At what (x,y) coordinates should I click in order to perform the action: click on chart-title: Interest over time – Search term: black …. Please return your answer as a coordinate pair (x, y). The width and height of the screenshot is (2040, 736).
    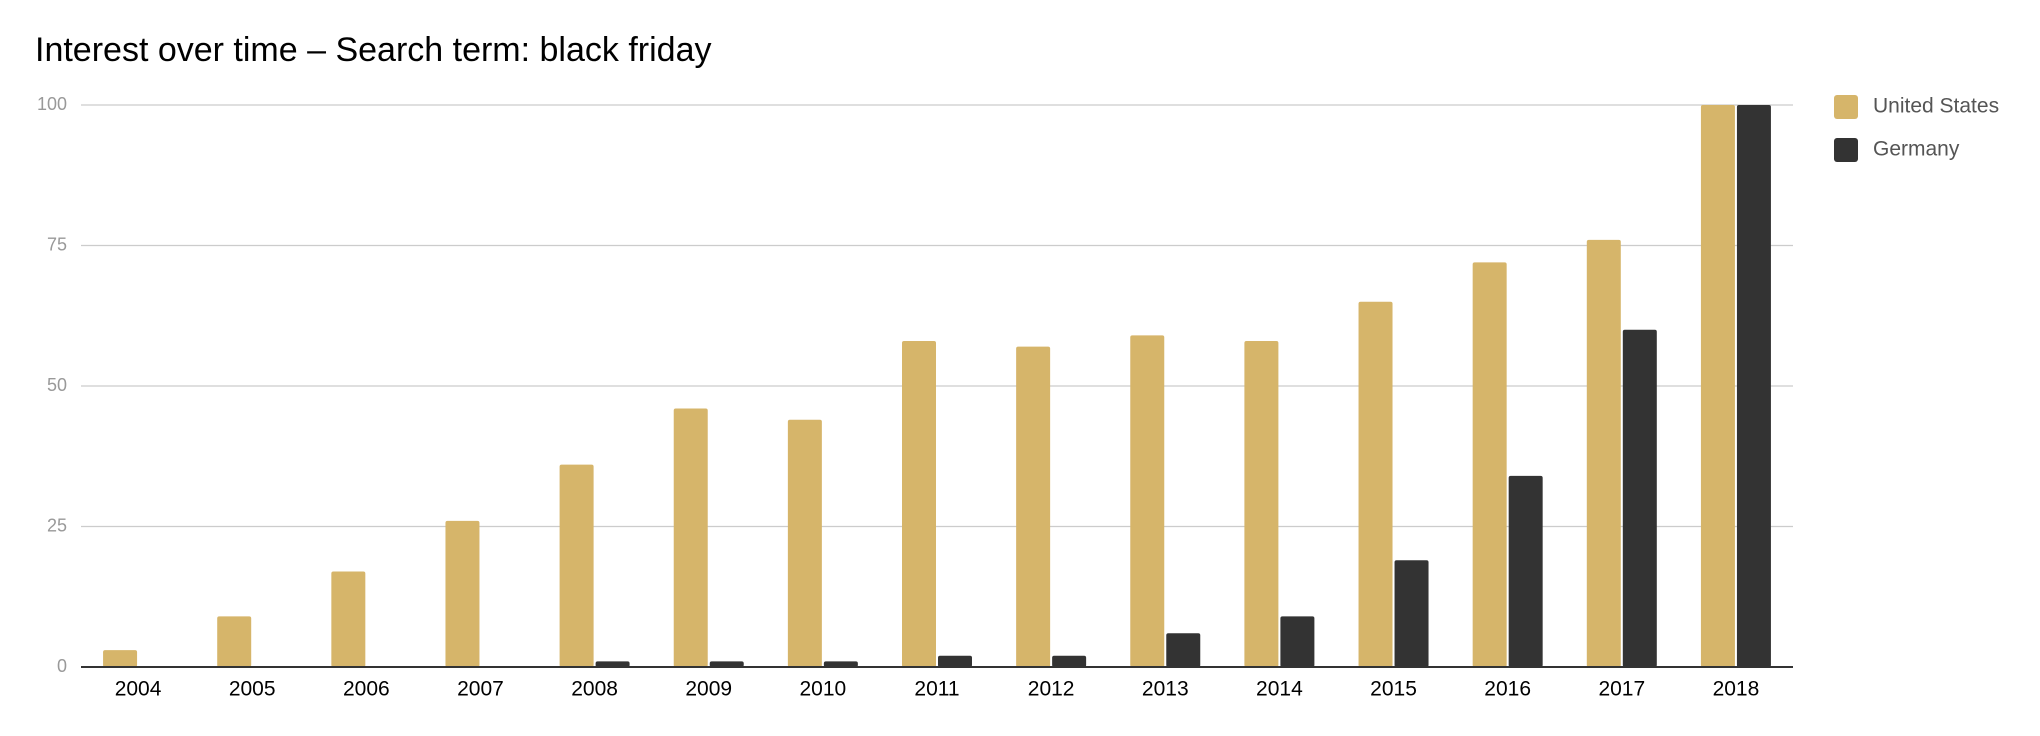
    Looking at the image, I should click on (373, 50).